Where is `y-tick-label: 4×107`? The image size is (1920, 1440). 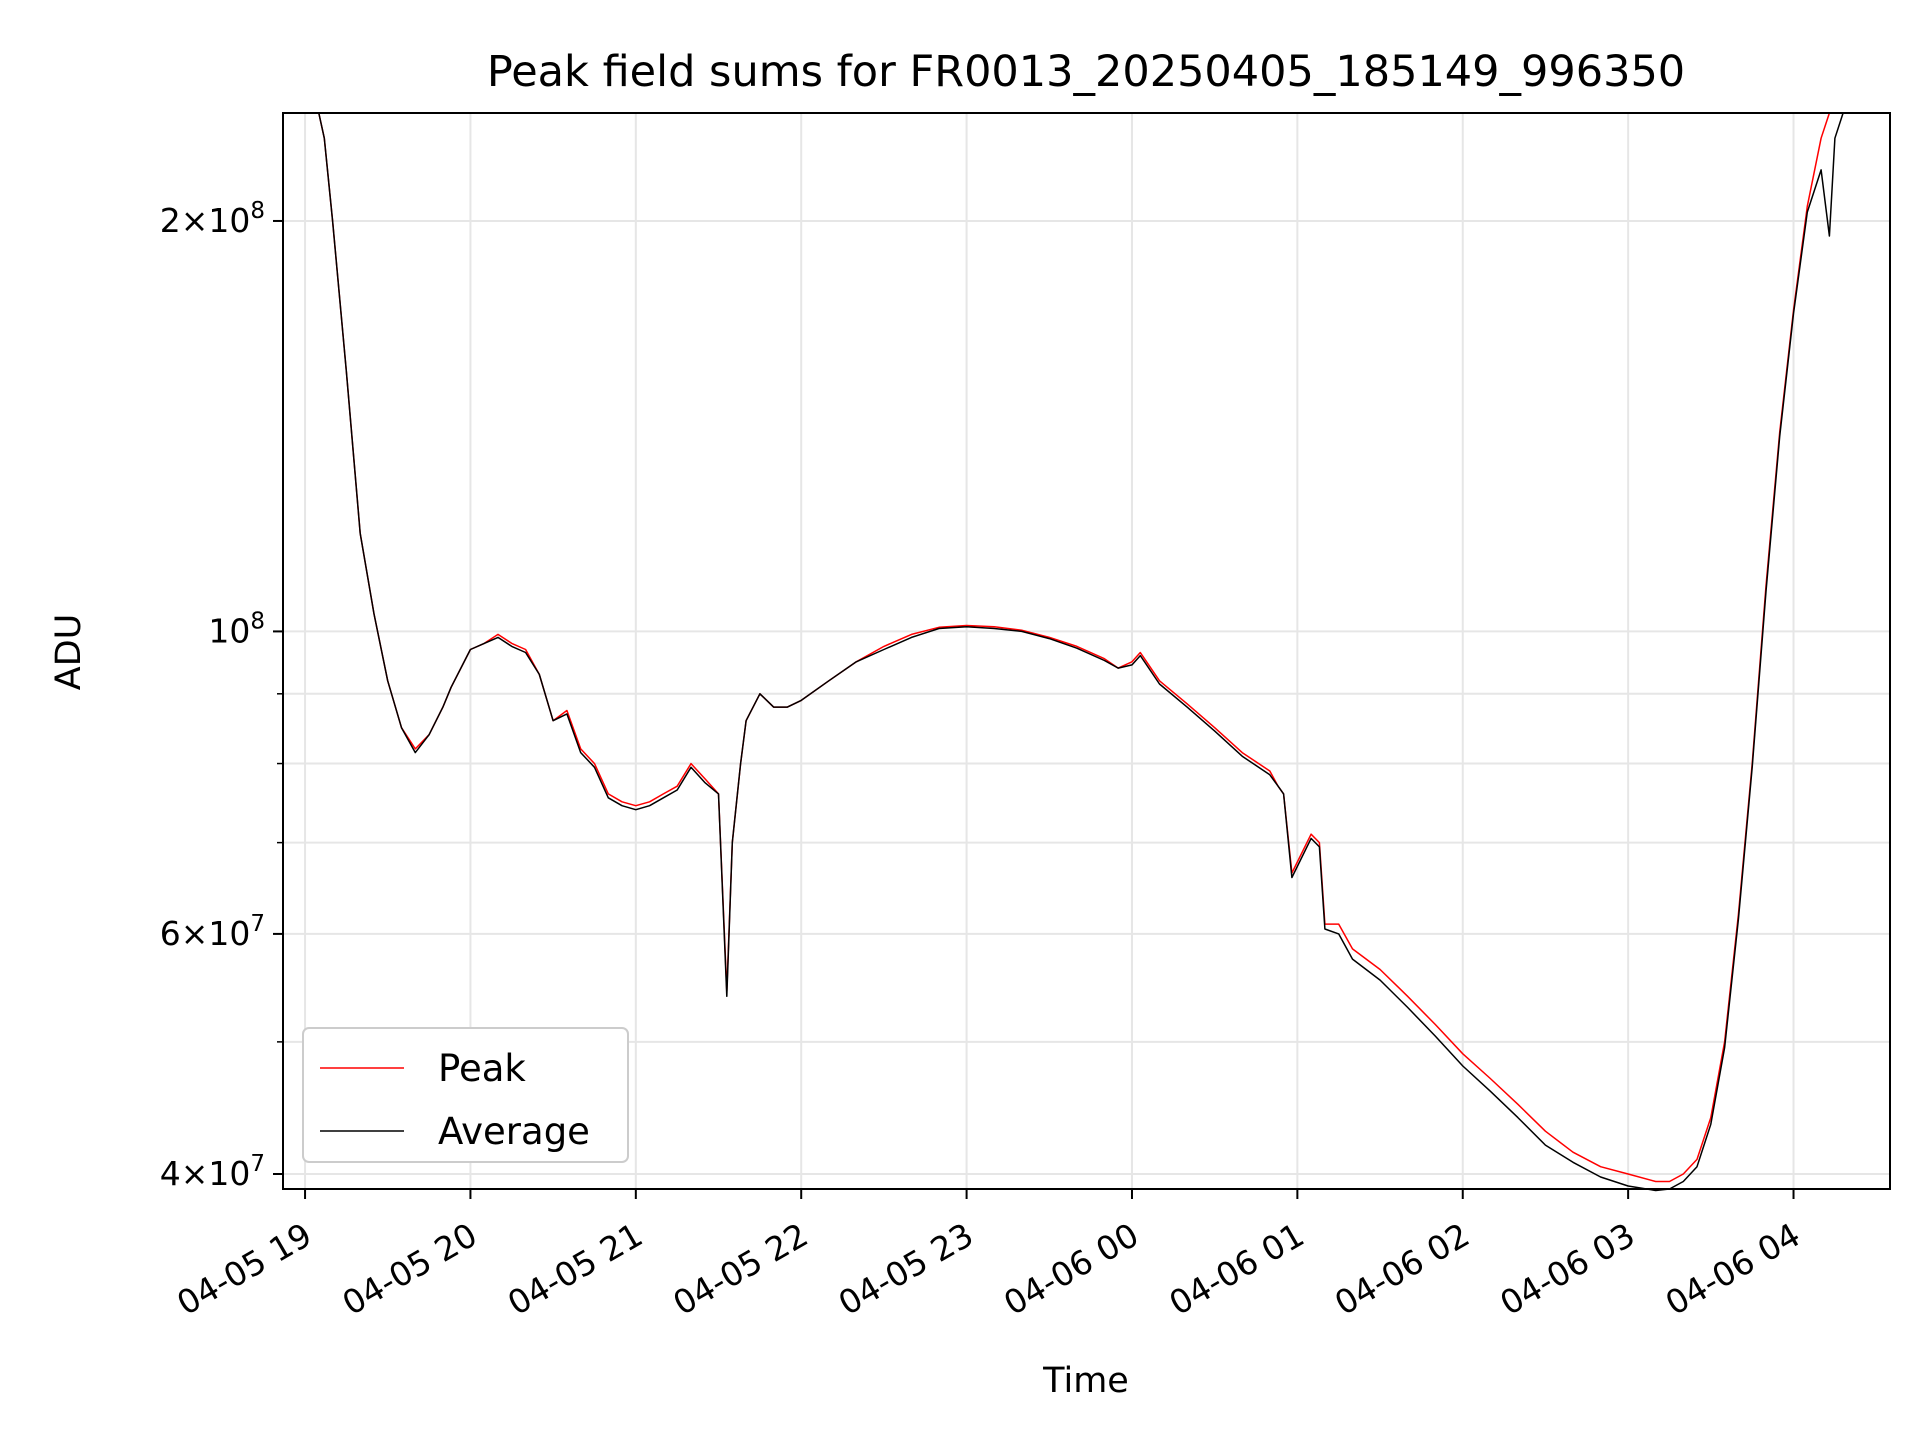 y-tick-label: 4×107 is located at coordinates (212, 1172).